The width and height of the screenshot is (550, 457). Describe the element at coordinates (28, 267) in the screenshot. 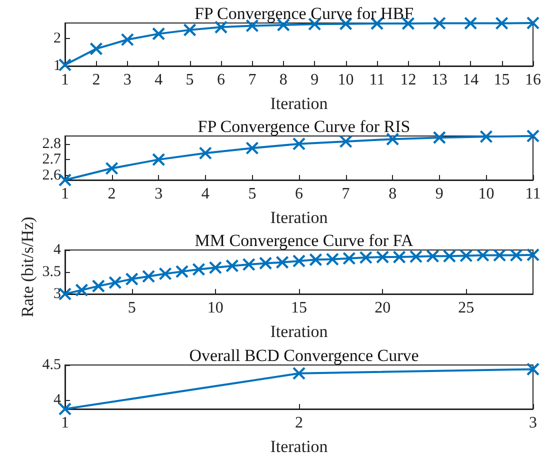

I see `y-axis-title: Rate (bit/s/Hz)` at that location.